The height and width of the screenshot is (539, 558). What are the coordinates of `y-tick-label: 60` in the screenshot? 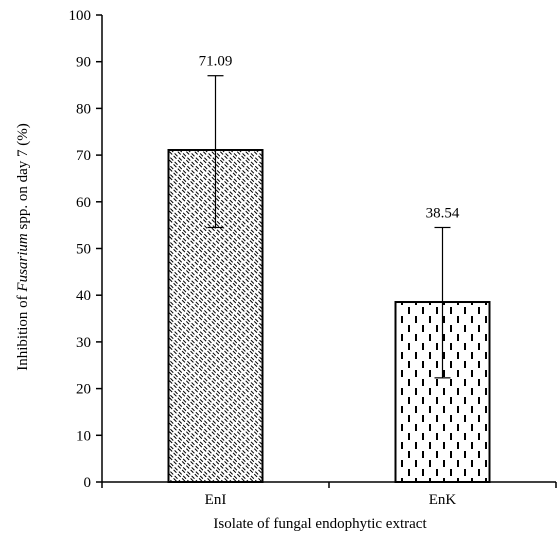 It's located at (83, 203).